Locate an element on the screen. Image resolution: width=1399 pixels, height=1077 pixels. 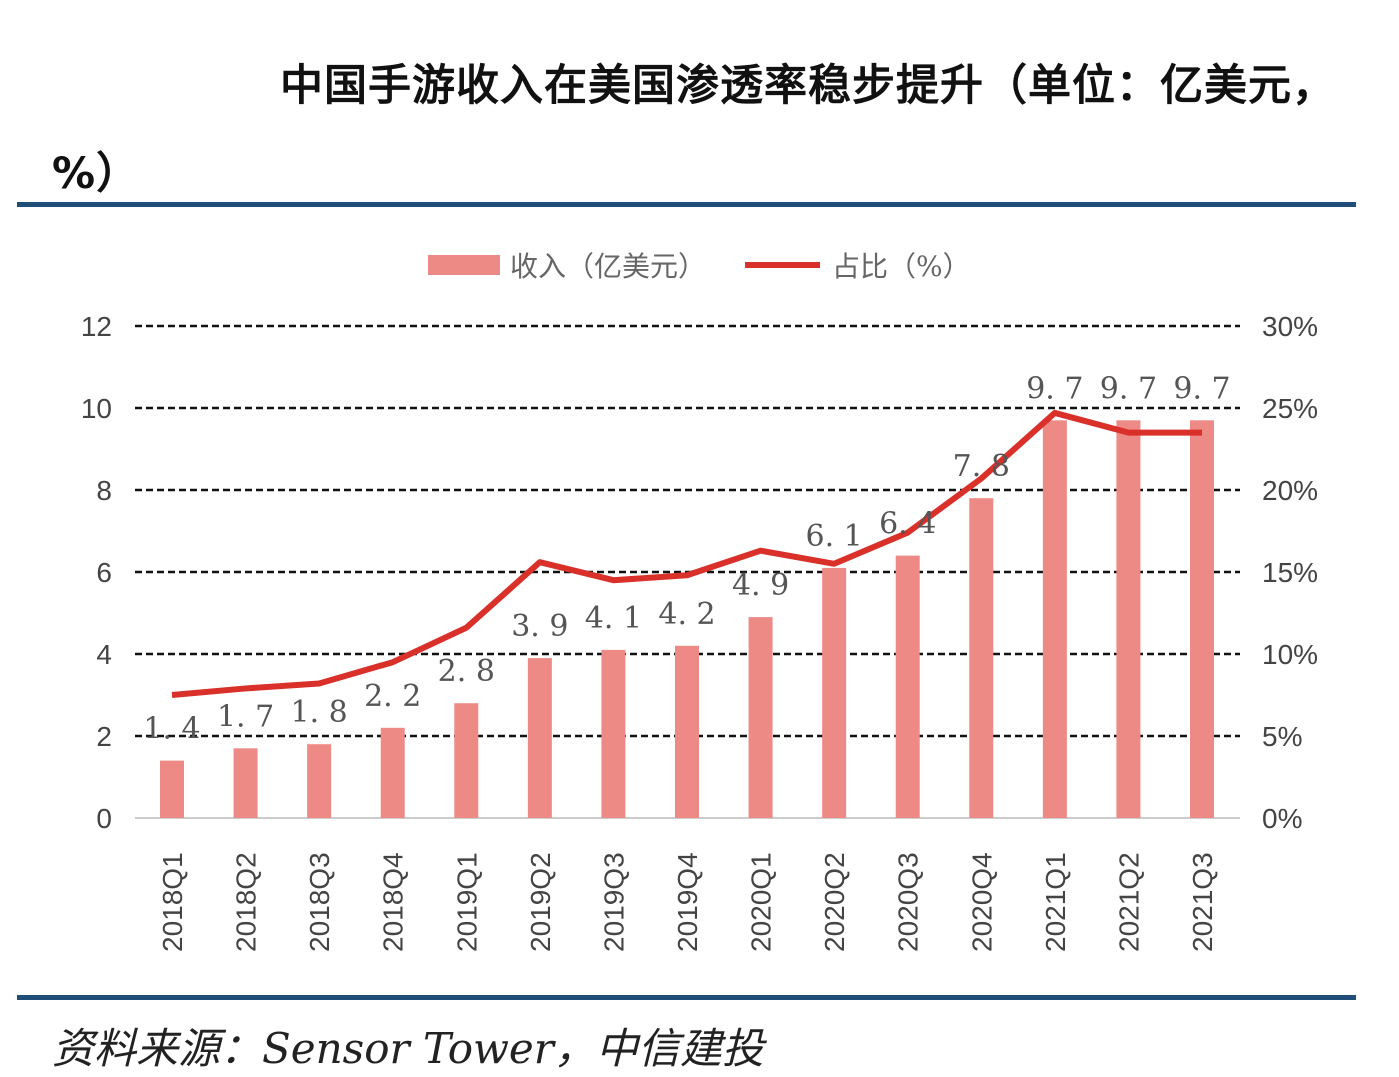
y-left-tick: 10 is located at coordinates (96, 408).